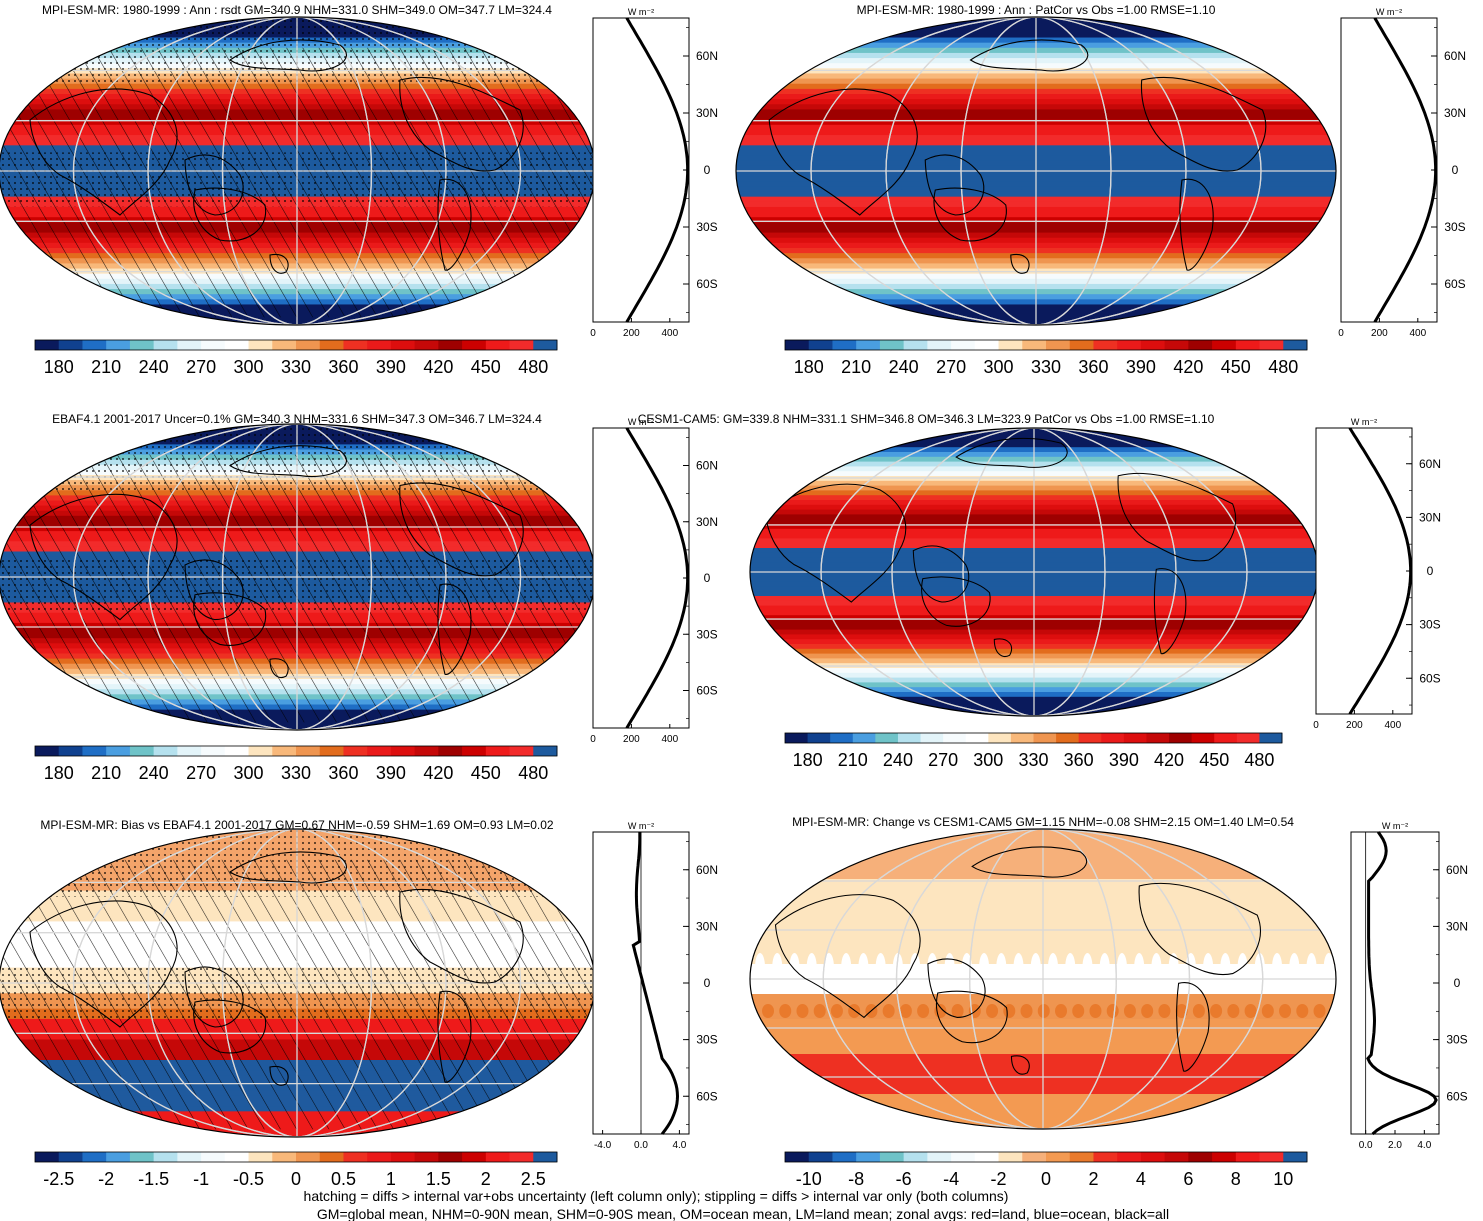 This screenshot has width=1483, height=1221. I want to click on zonal-xtick-label: 4.0, so click(679, 1145).